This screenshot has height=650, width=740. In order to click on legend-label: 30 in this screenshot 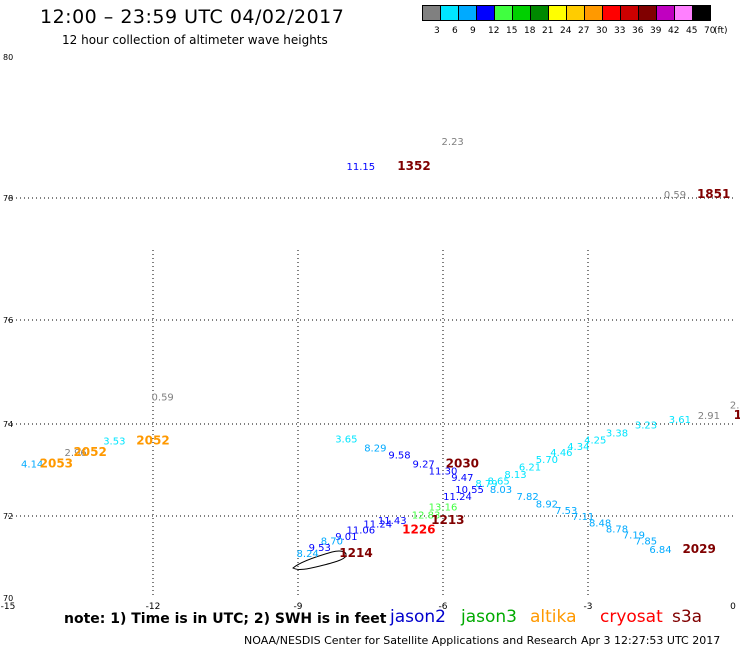, I will do `click(602, 31)`.